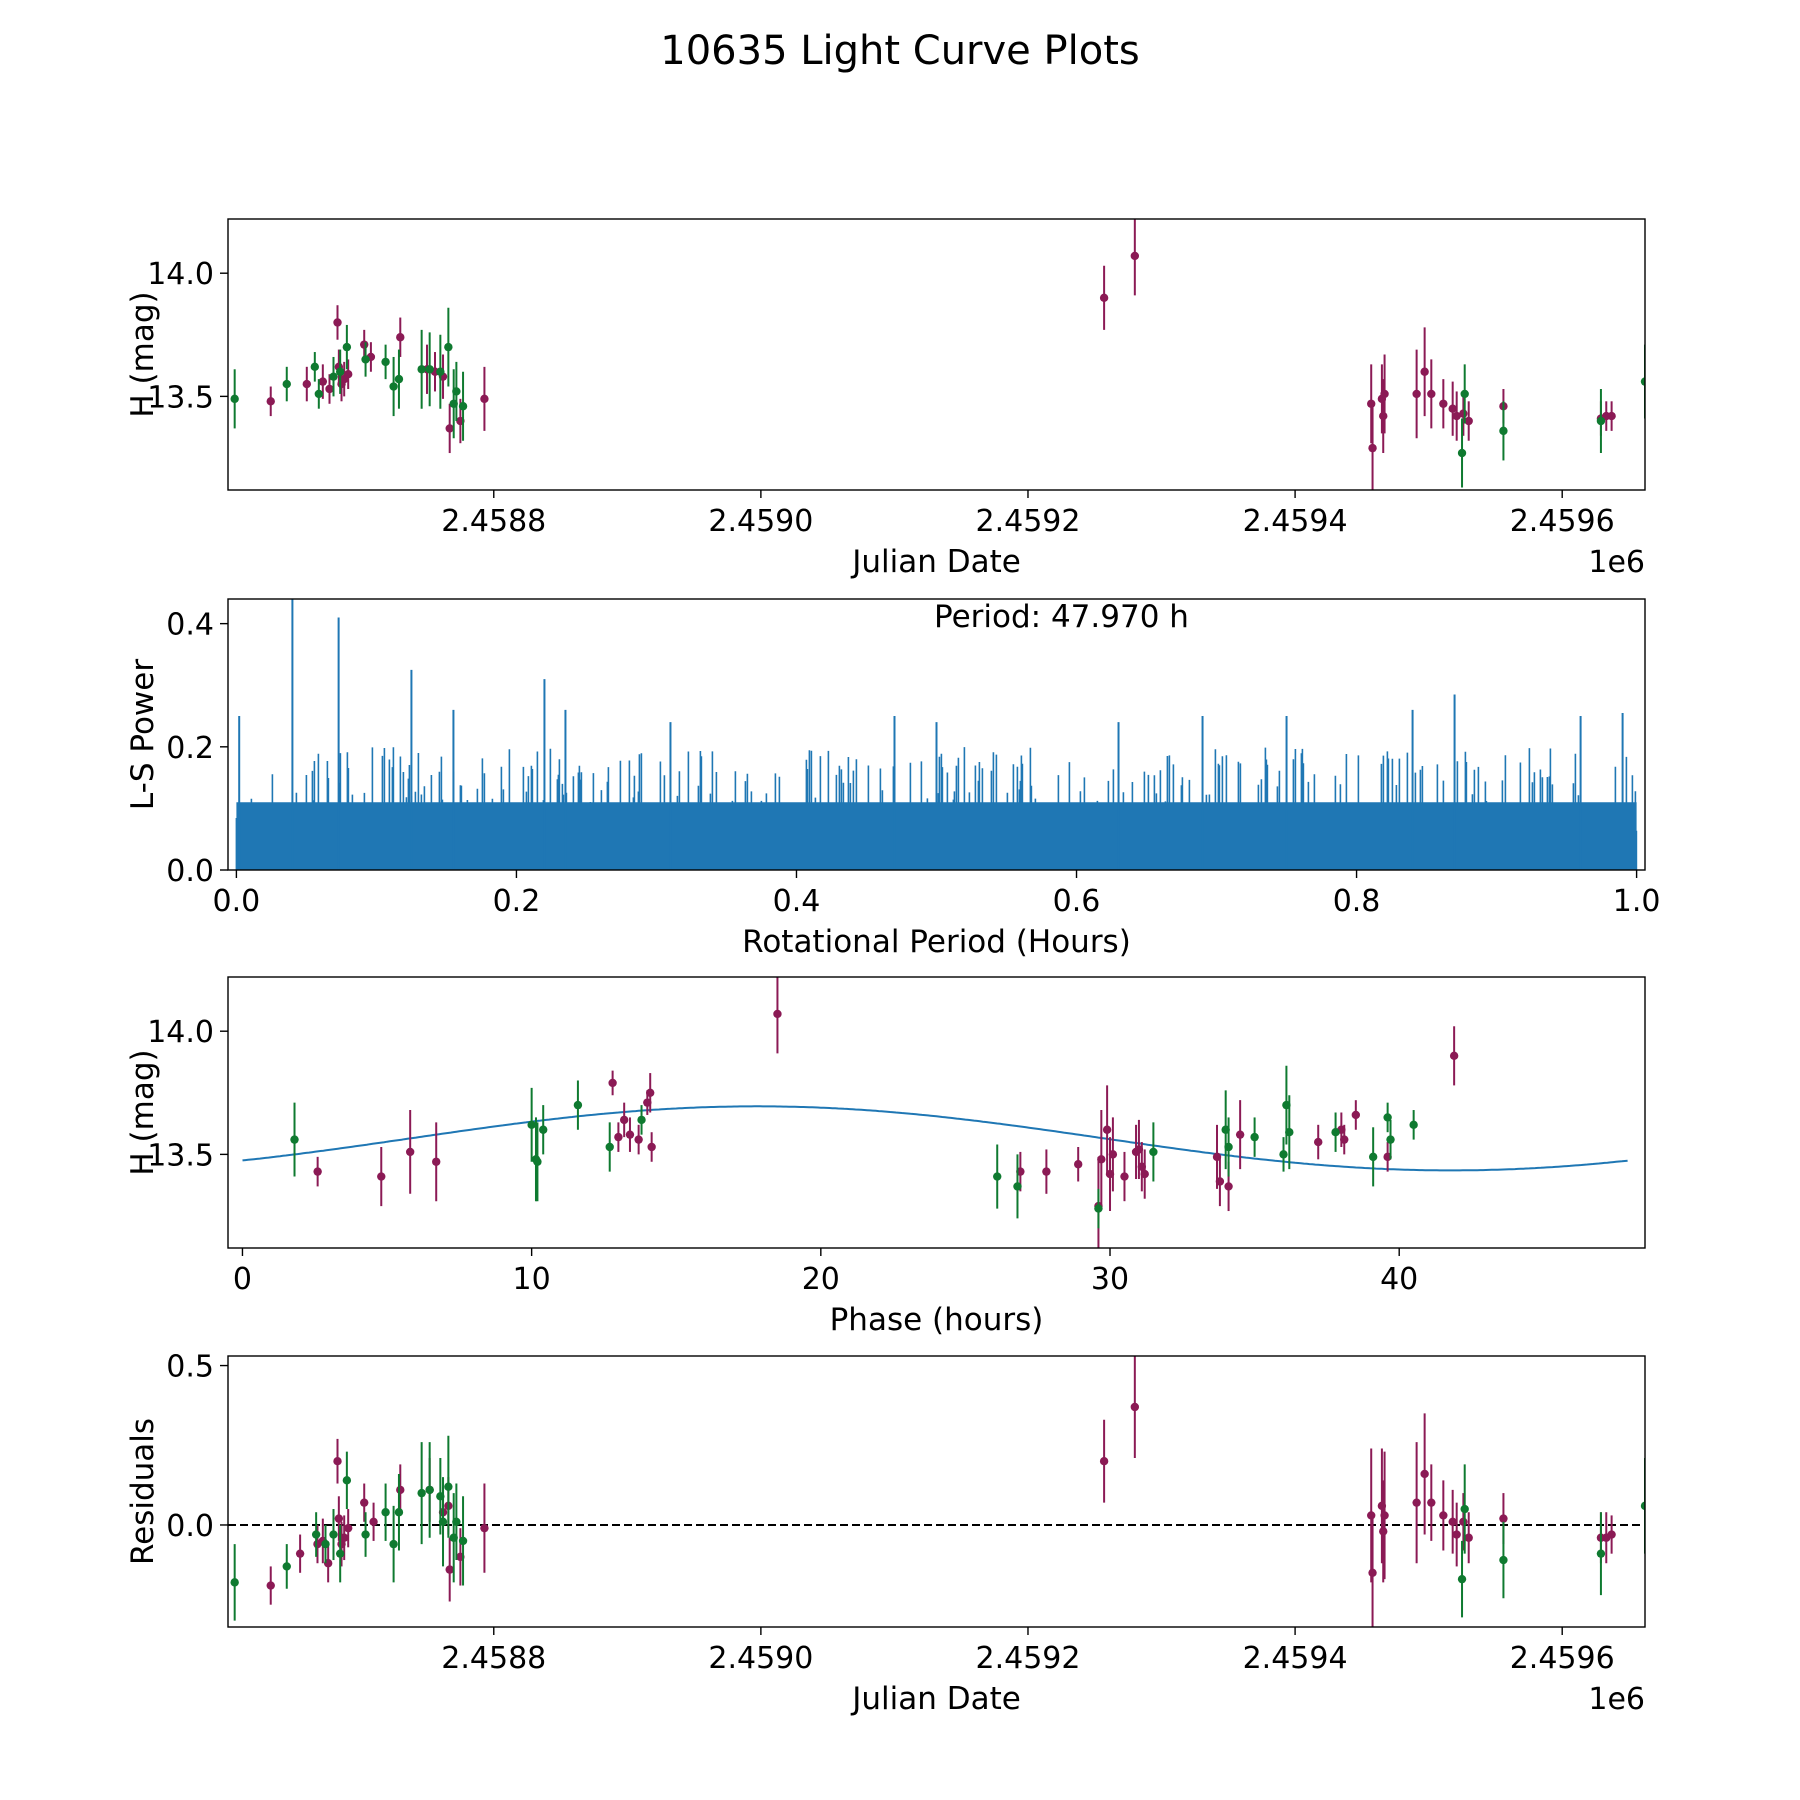  I want to click on y-axis-label: L-S Power, so click(143, 734).